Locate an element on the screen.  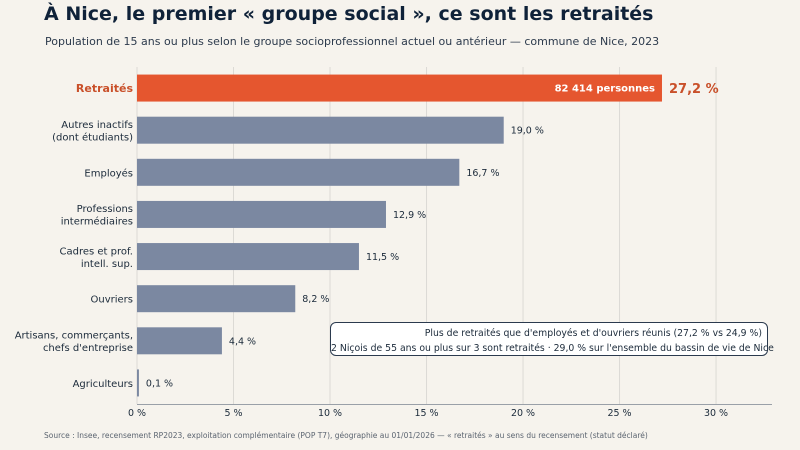
category-label: Ouvriers is located at coordinates (112, 300).